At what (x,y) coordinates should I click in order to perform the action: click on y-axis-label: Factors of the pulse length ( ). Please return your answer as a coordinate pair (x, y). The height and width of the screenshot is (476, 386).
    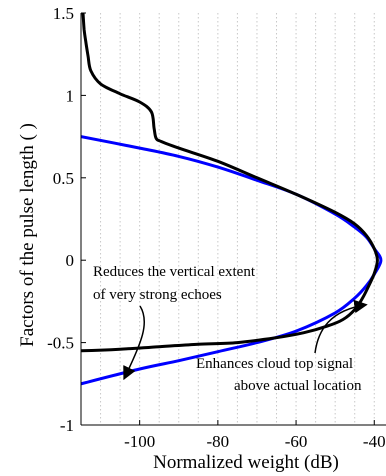
    Looking at the image, I should click on (27, 235).